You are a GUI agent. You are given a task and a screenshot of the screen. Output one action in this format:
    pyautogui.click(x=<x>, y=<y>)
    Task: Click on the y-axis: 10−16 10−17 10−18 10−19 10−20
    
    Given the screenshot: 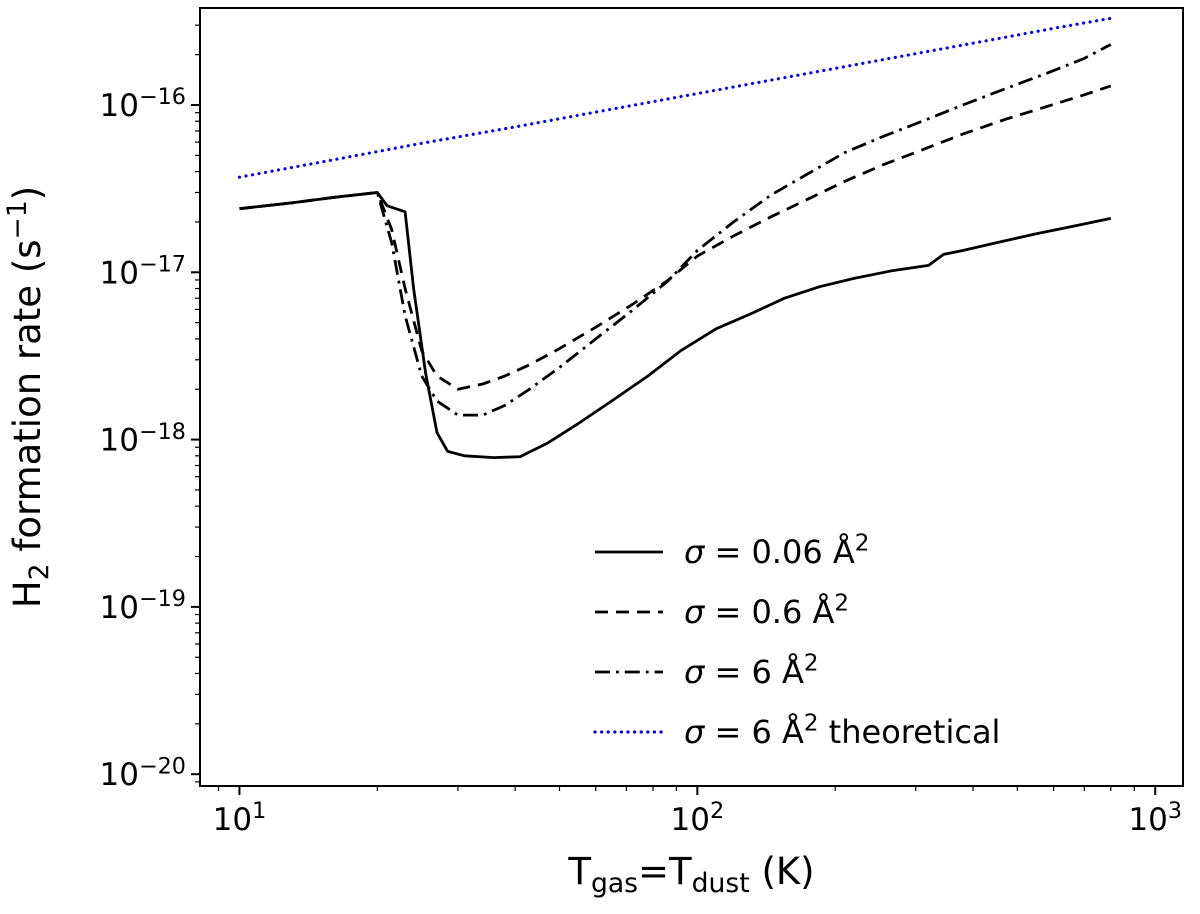 What is the action you would take?
    pyautogui.click(x=149, y=408)
    